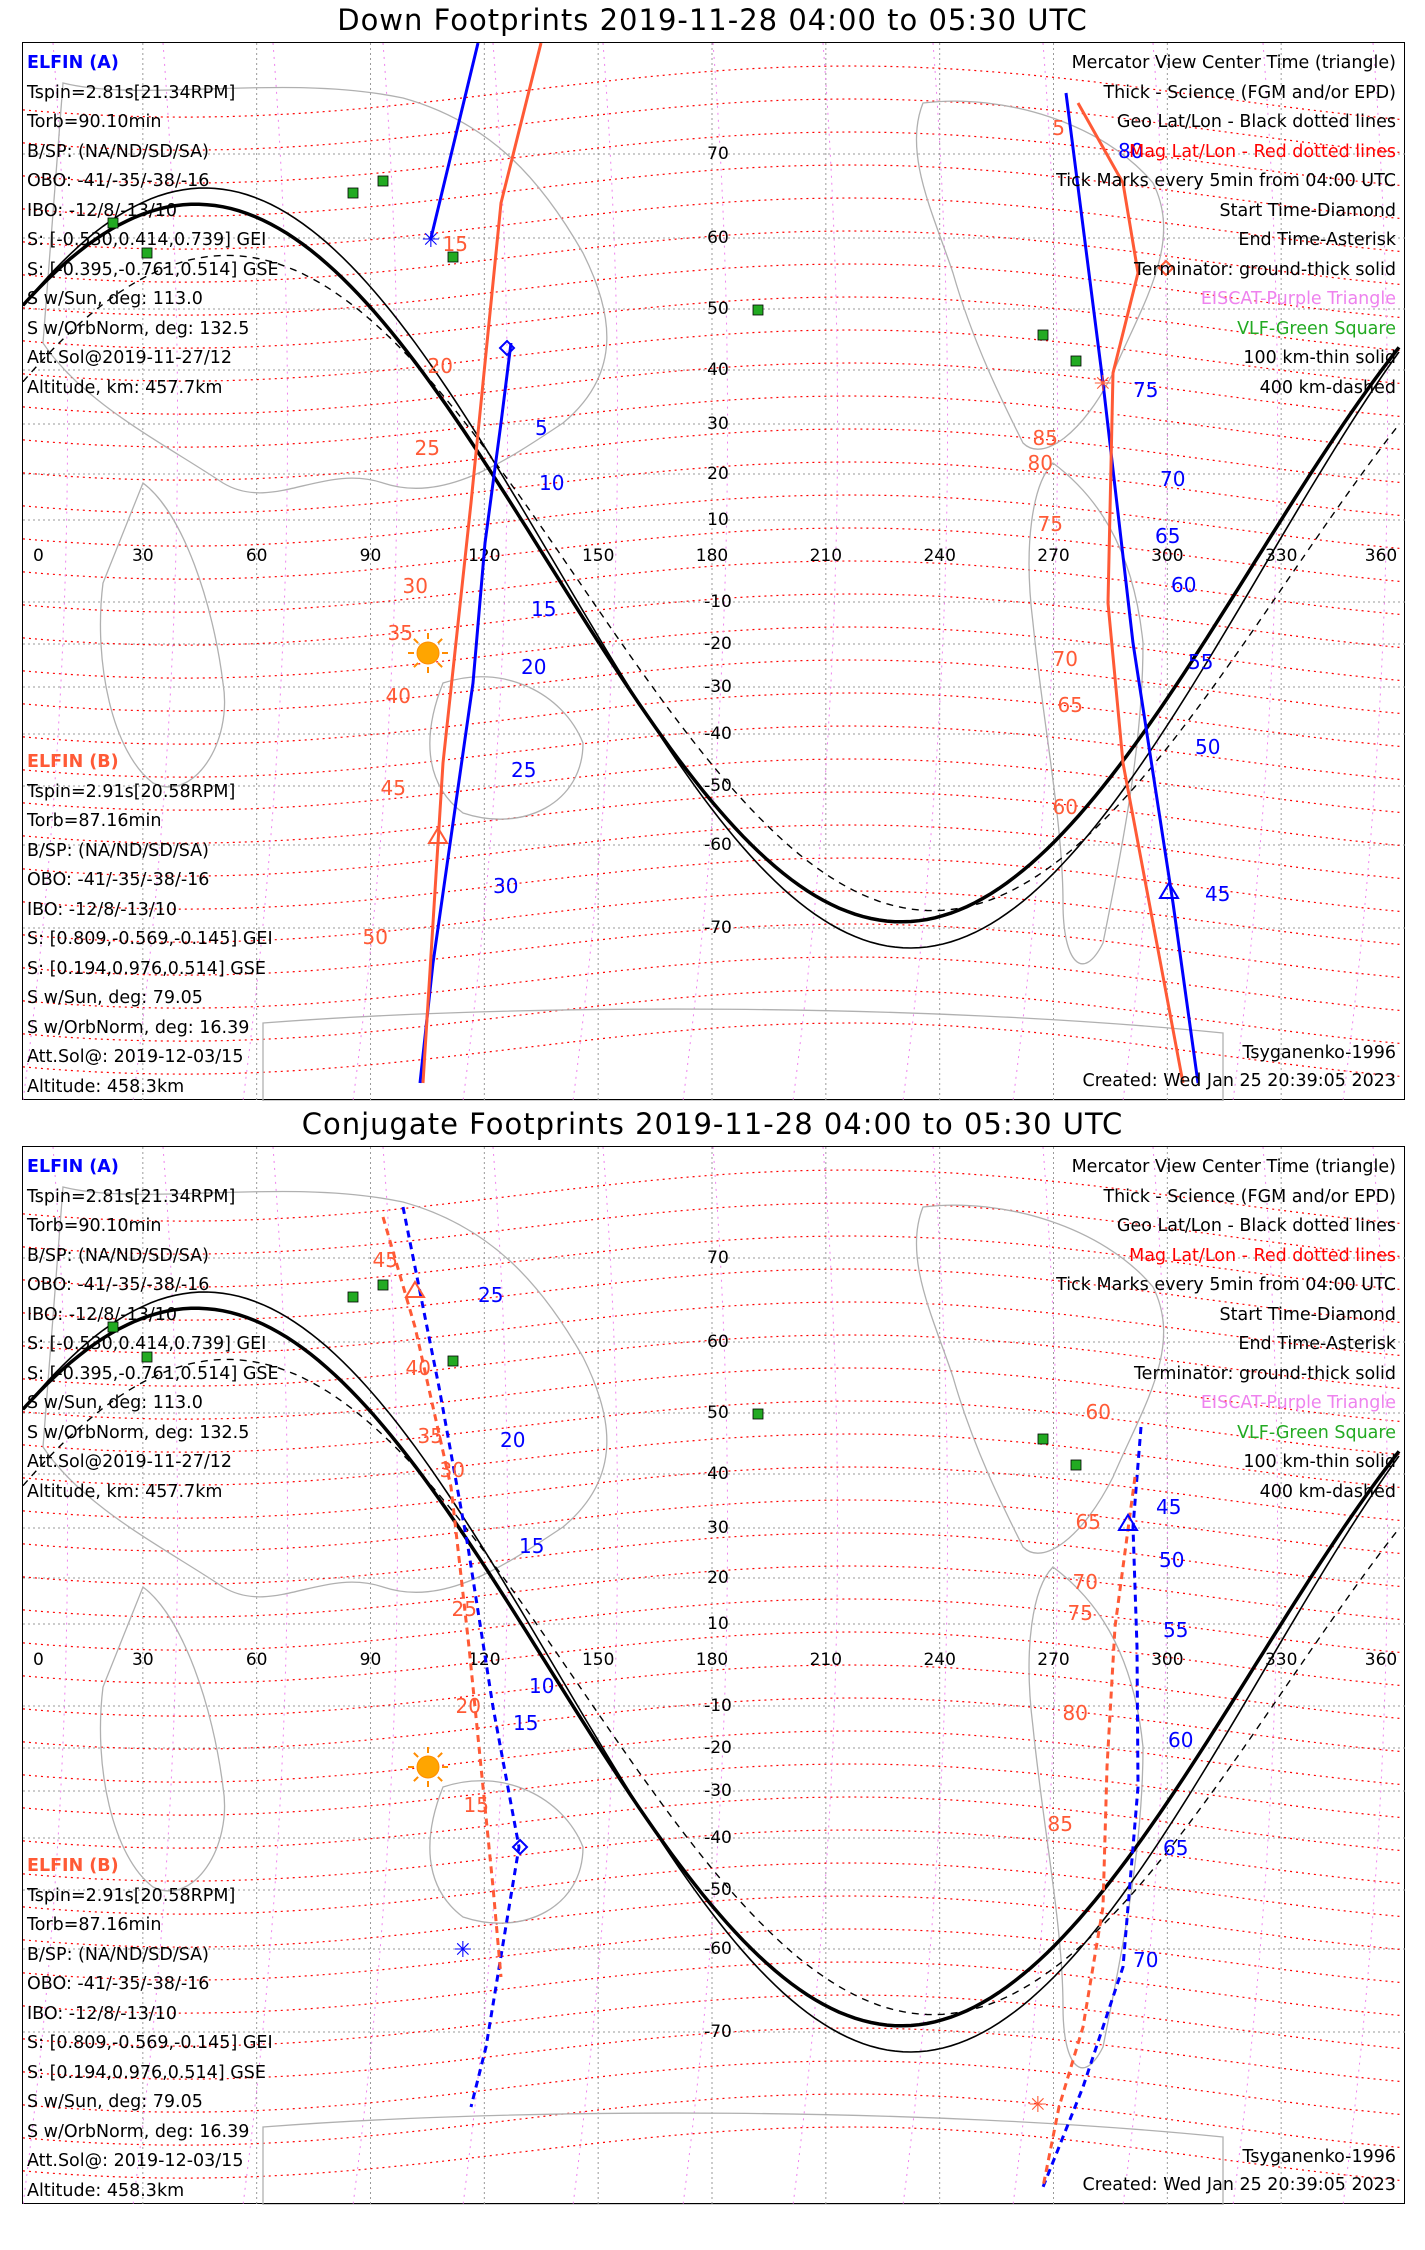 This screenshot has height=2250, width=1425. Describe the element at coordinates (135, 2161) in the screenshot. I see `sat-b-att: Att.Sol@: 2019-12-03/15` at that location.